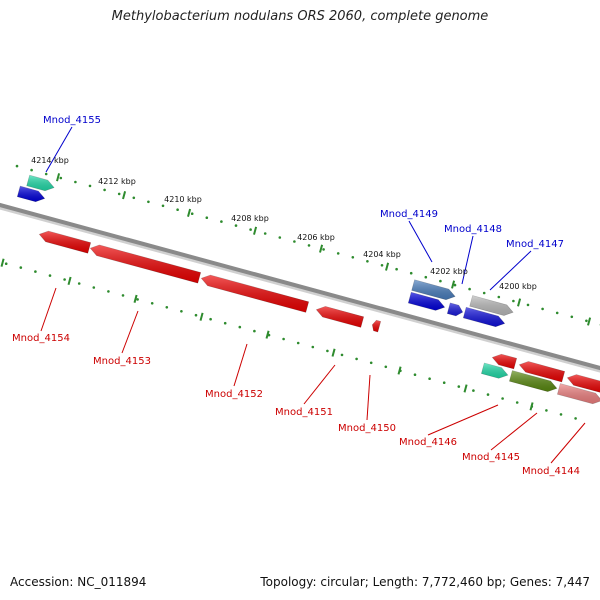  I want to click on label-Mnod_4155: Mnod_4155, so click(72, 120).